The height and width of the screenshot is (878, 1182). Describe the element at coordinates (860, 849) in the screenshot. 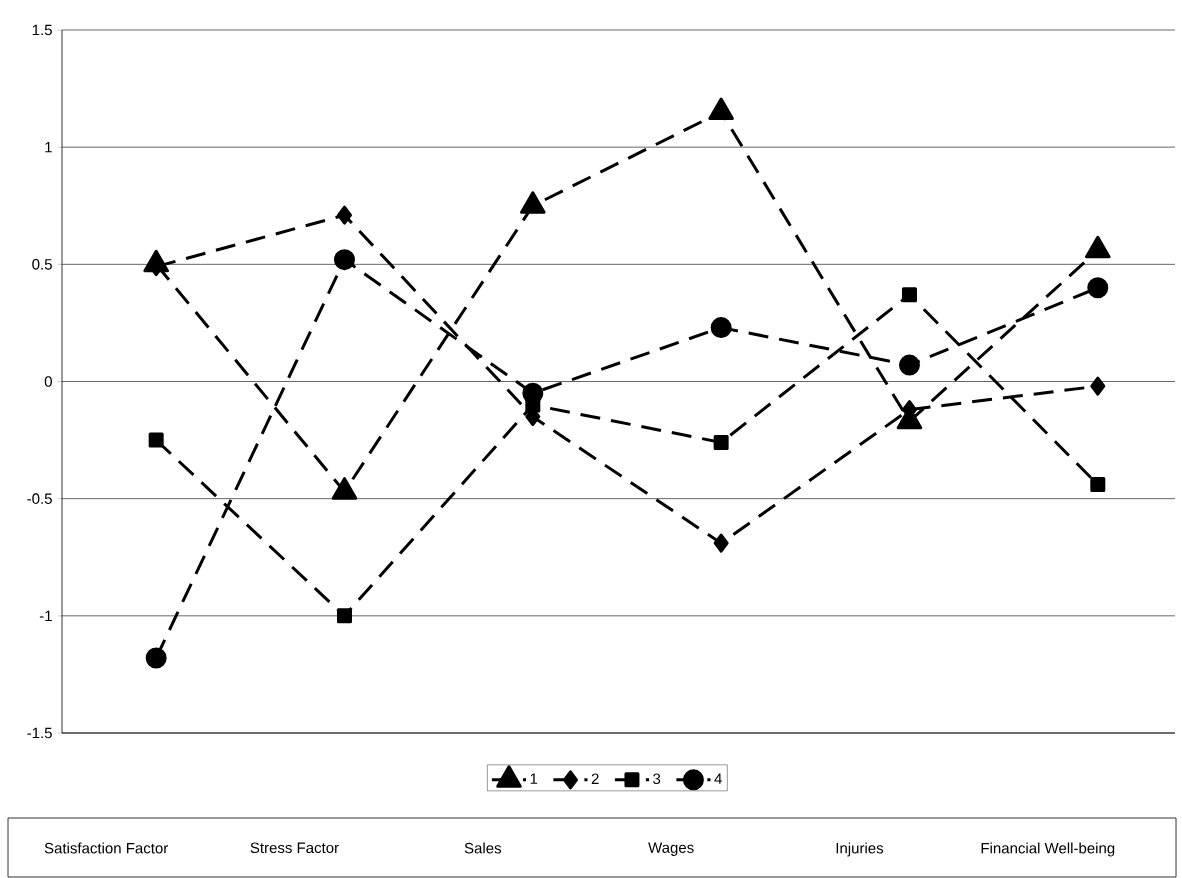

I see `x-tick-label: Injuries` at that location.